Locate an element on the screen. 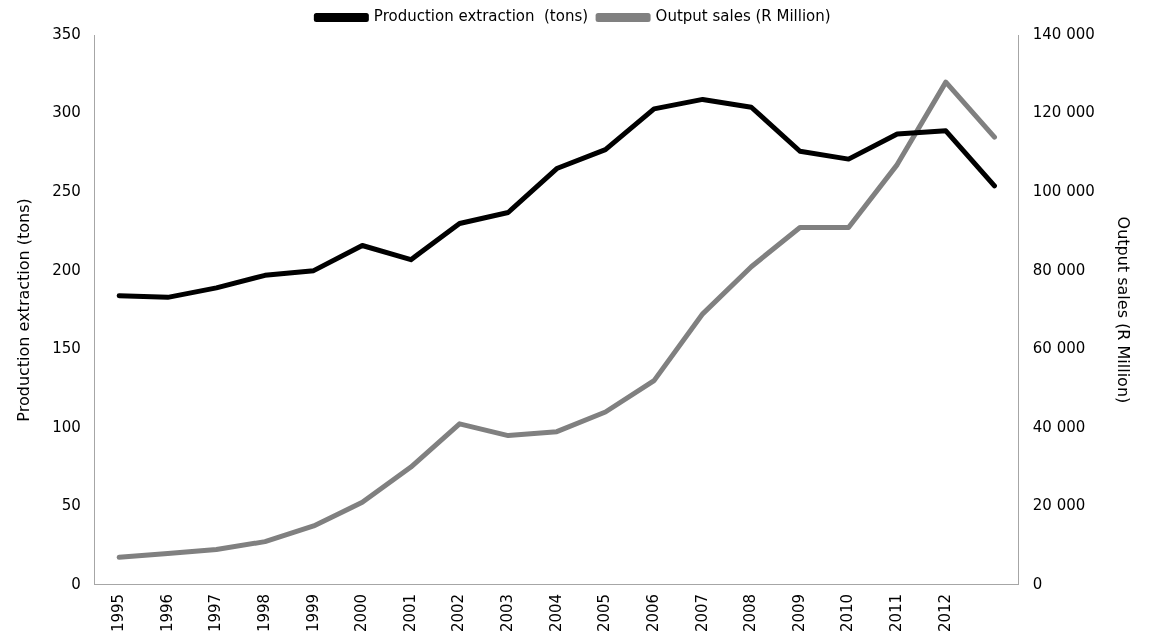 Image resolution: width=1152 pixels, height=635 pixels. x-tick-label: 2007 is located at coordinates (701, 613).